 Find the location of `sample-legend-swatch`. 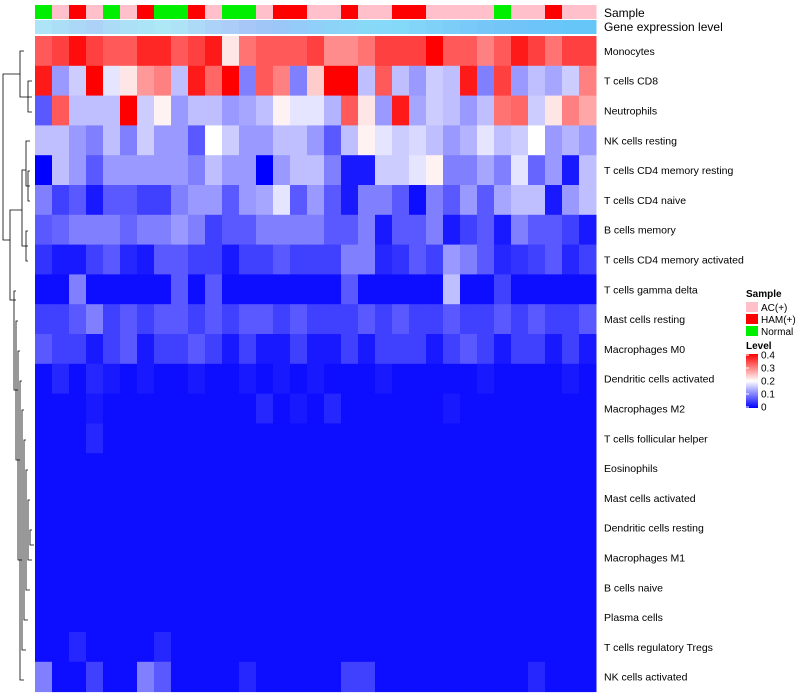

sample-legend-swatch is located at coordinates (752, 319).